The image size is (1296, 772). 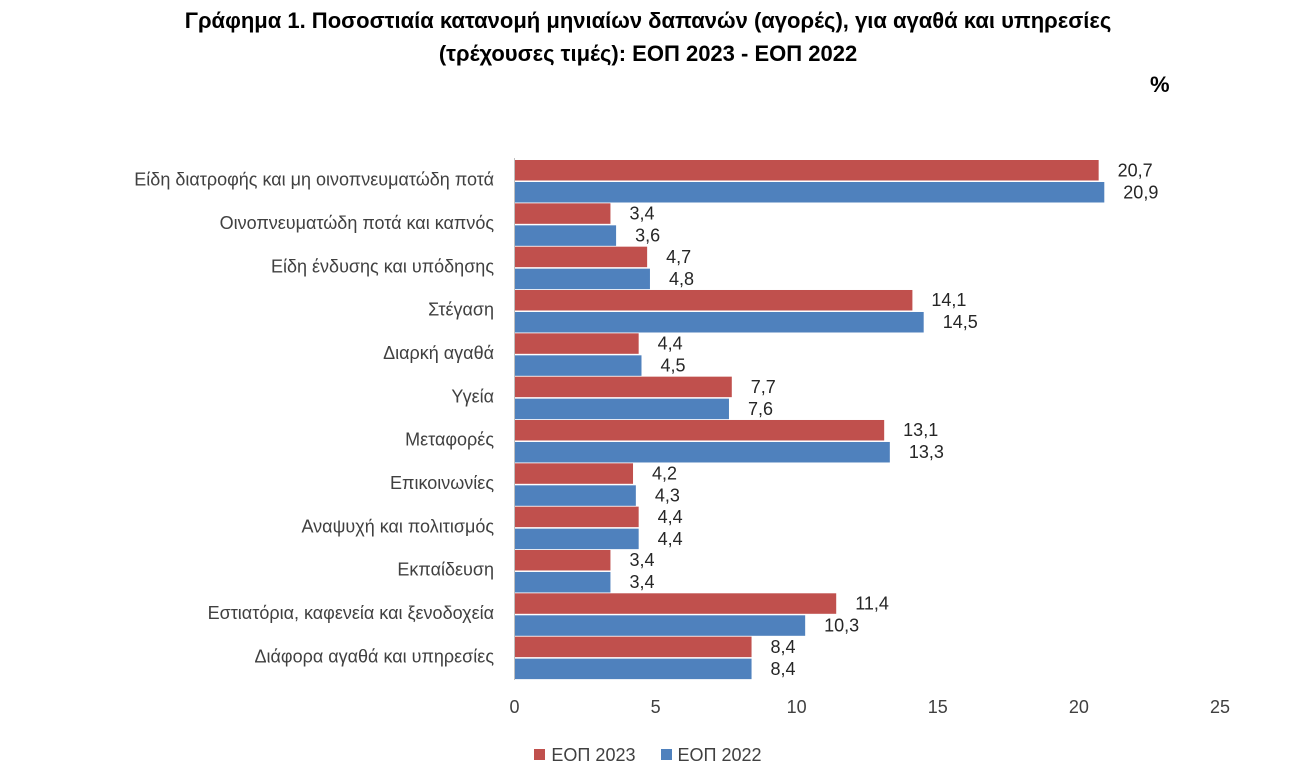 What do you see at coordinates (357, 223) in the screenshot?
I see `category-label: Οινοπνευματώδη ποτά και καπνός` at bounding box center [357, 223].